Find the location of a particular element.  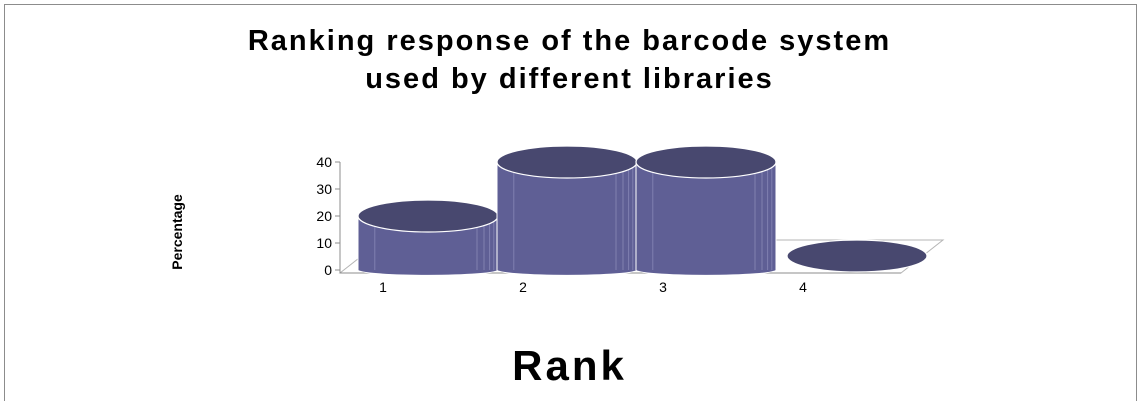

x-tick-label: 2 is located at coordinates (523, 287).